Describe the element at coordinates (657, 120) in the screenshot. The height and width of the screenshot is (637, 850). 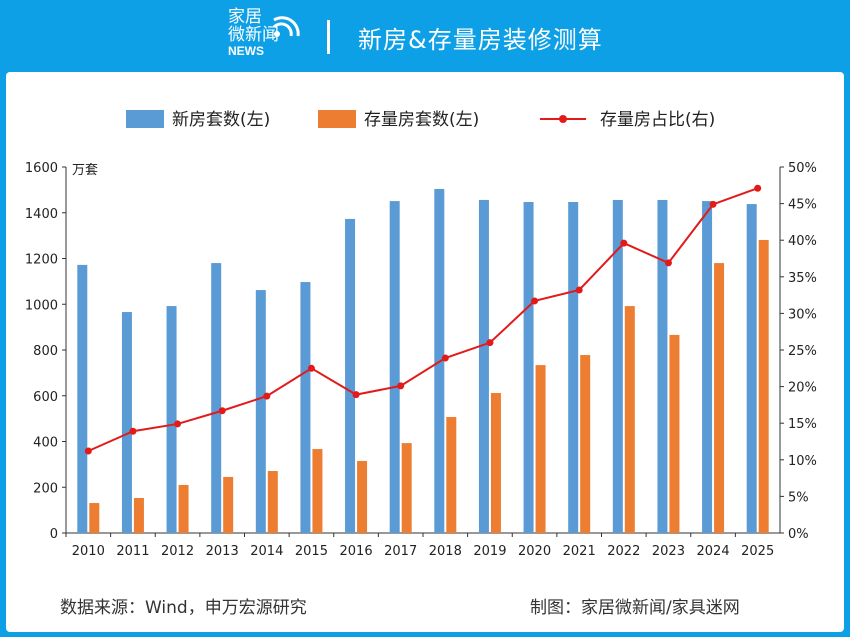
I see `legend-label-ratio: 存量房占比(右)` at that location.